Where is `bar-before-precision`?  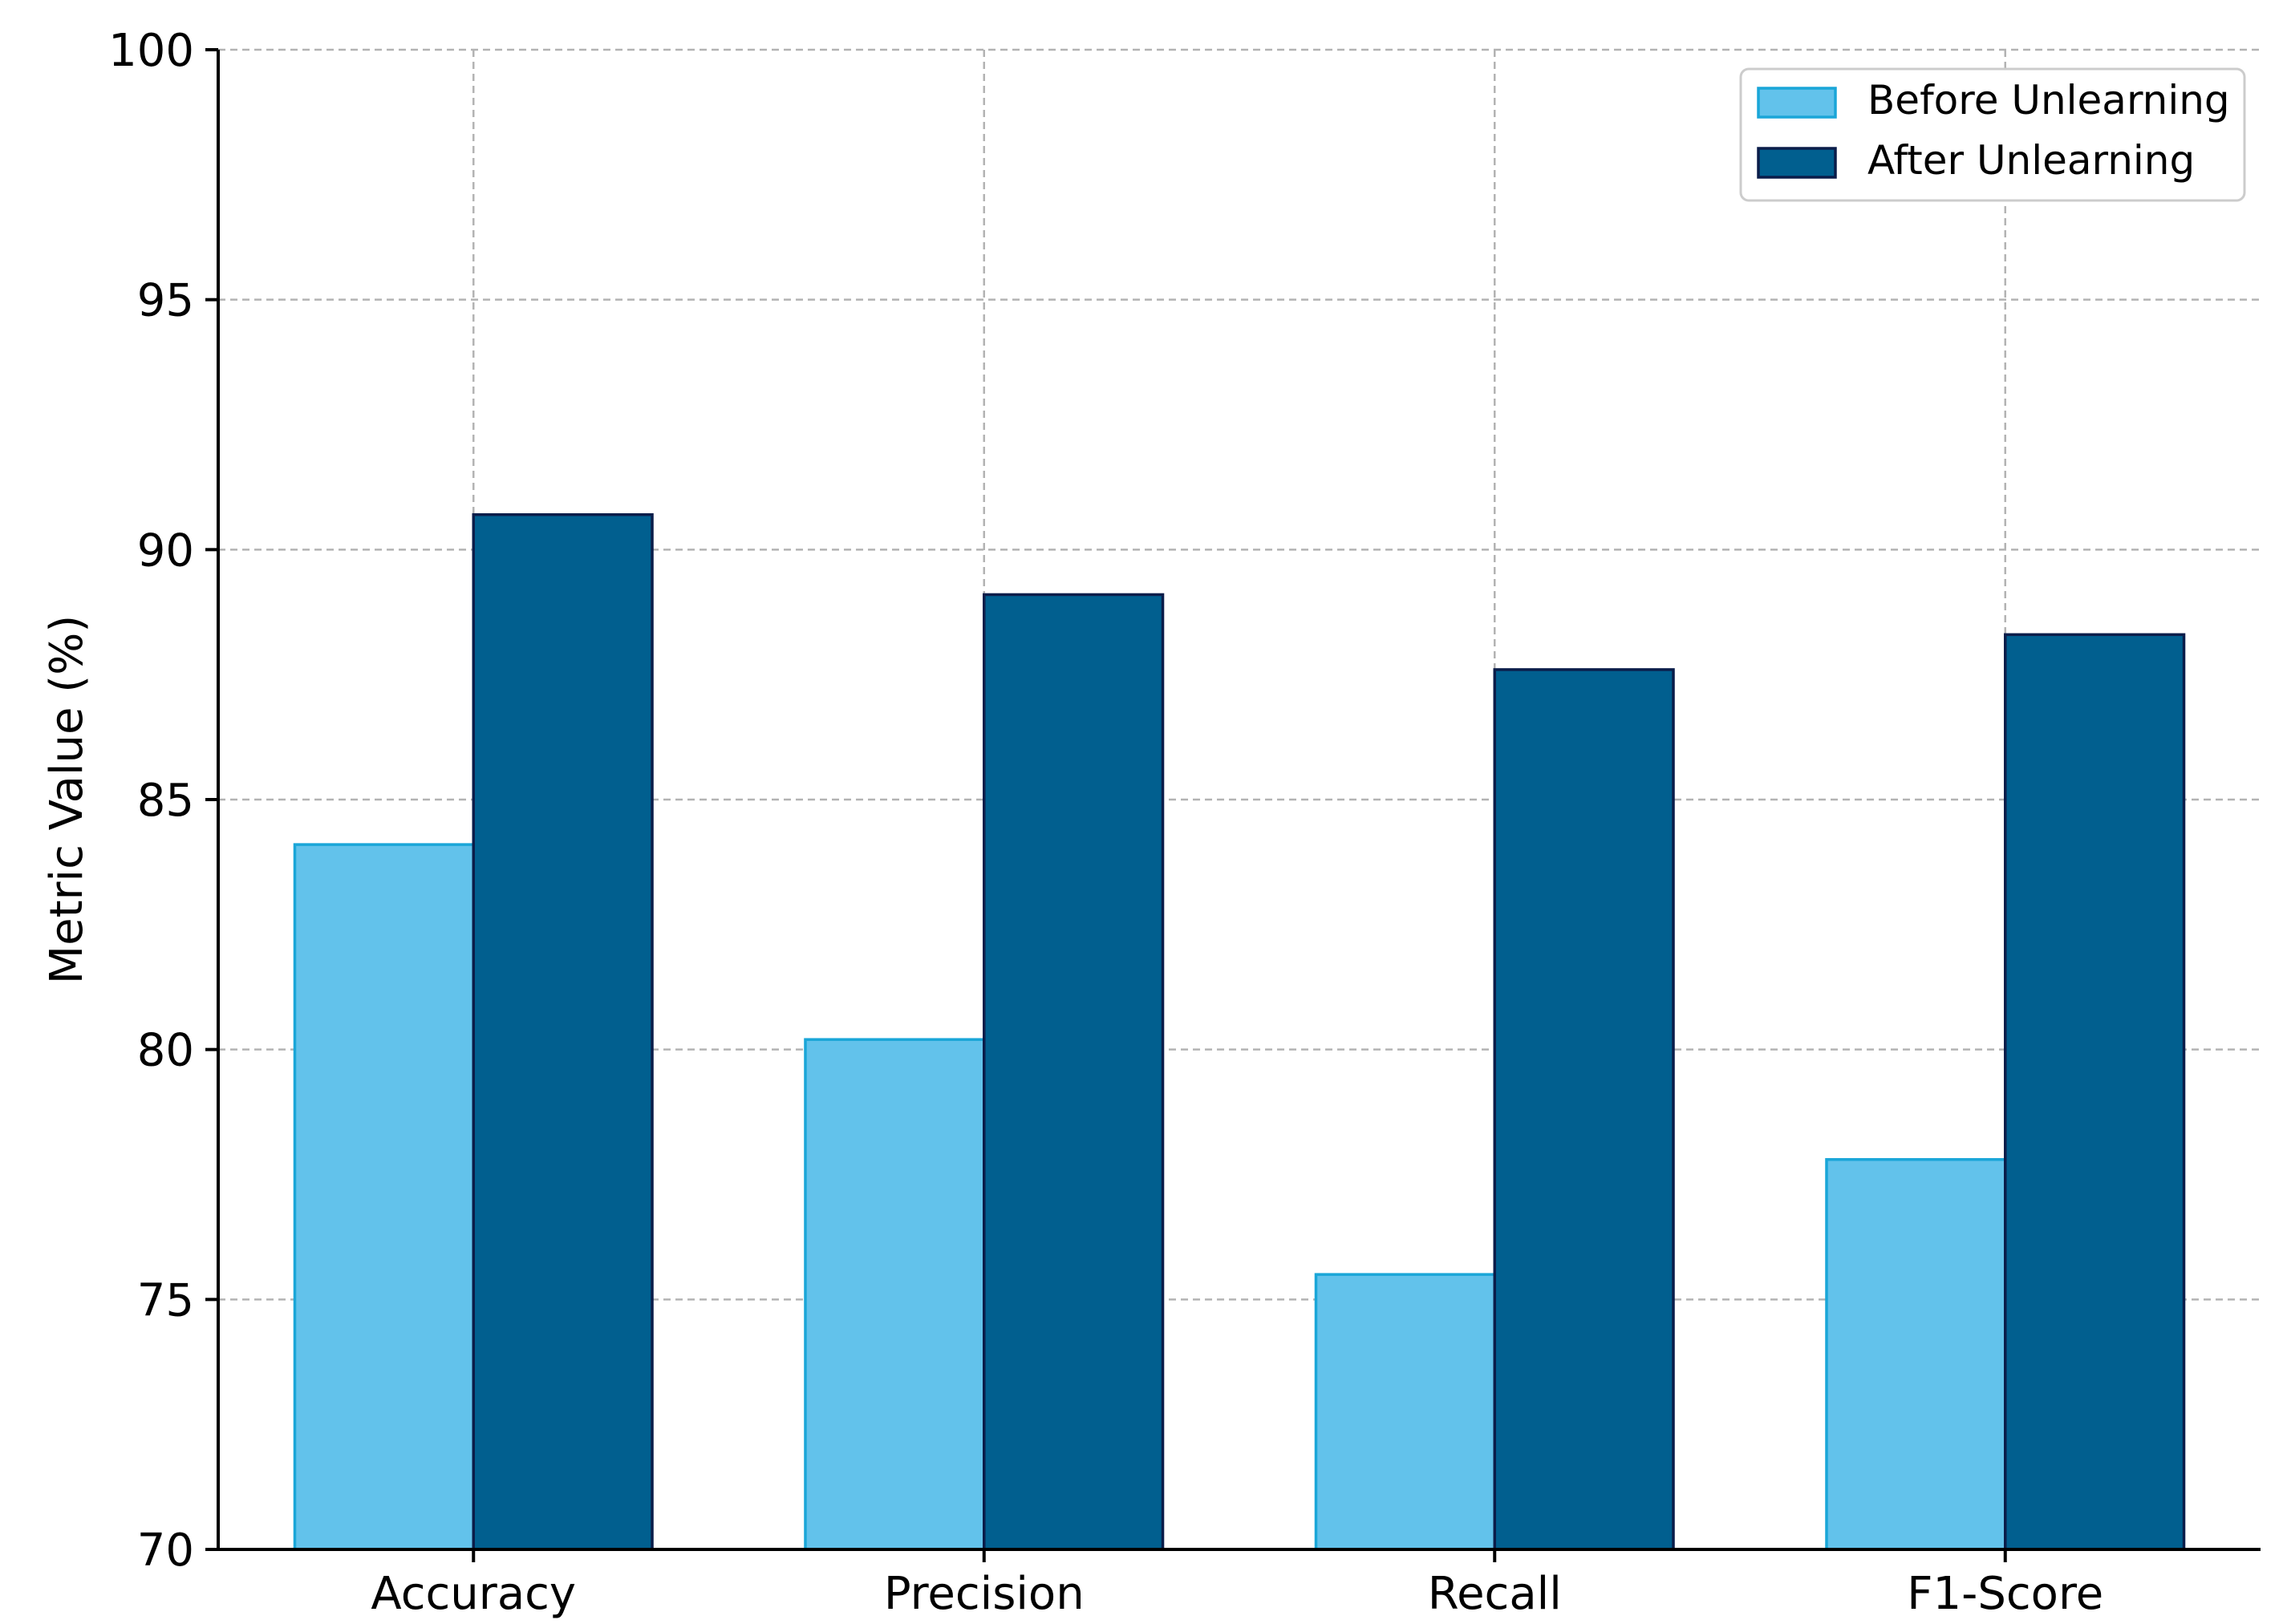
bar-before-precision is located at coordinates (895, 1294).